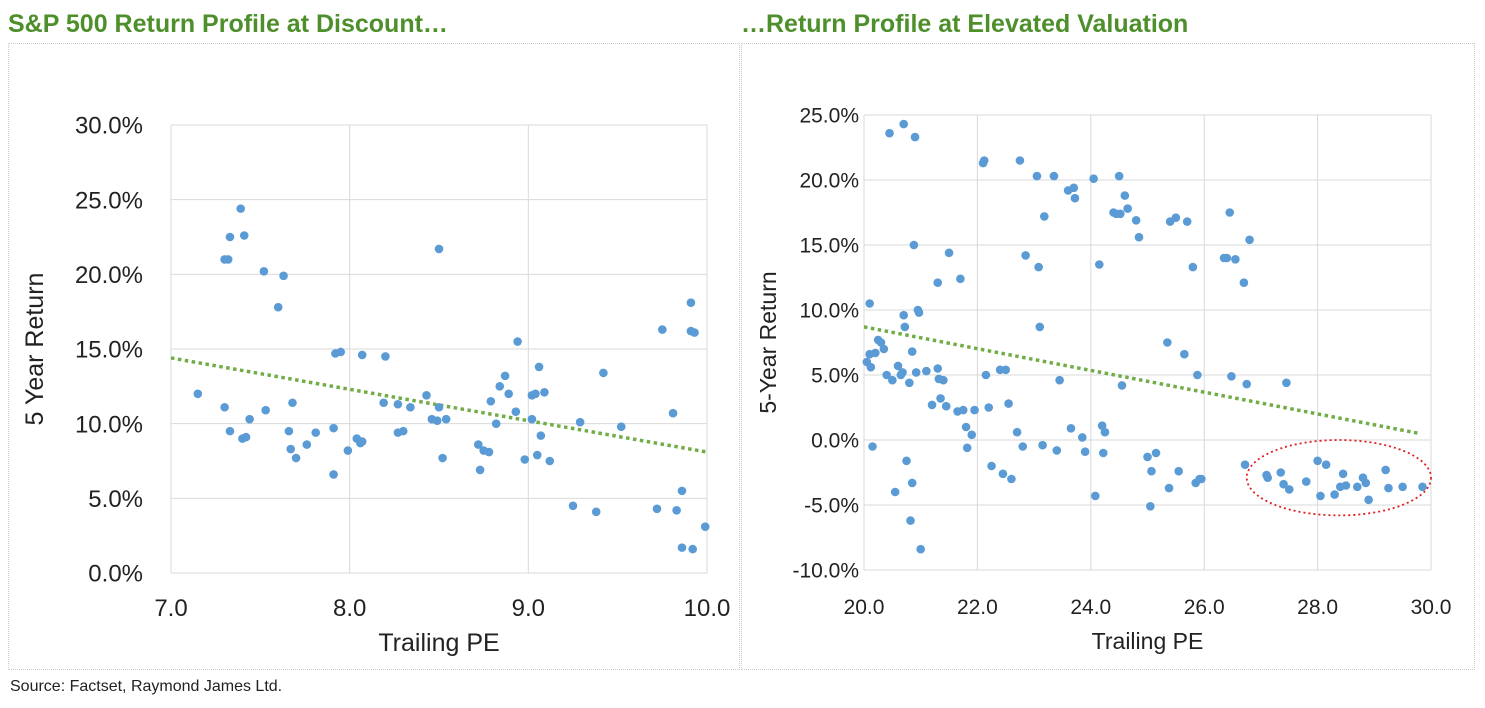  What do you see at coordinates (829, 181) in the screenshot?
I see `y-tick-label: 20.0%` at bounding box center [829, 181].